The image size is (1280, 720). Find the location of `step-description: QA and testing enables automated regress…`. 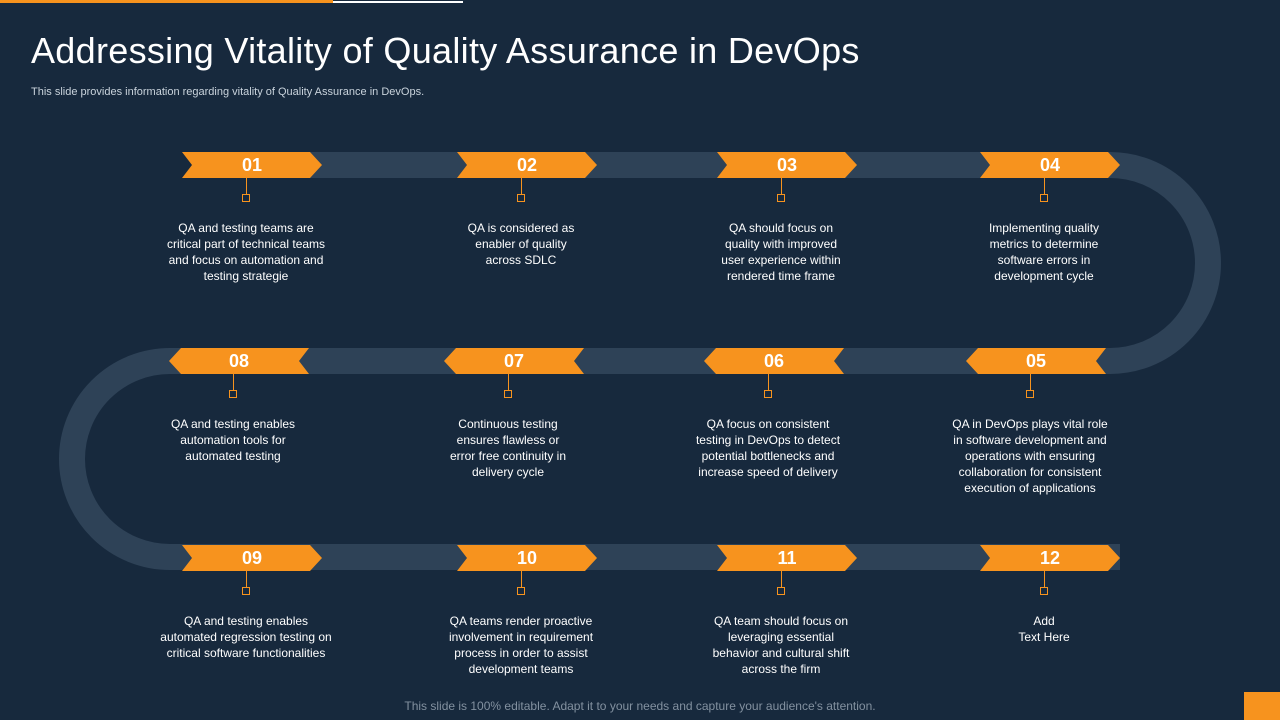

step-description: QA and testing enables automated regress… is located at coordinates (246, 637).